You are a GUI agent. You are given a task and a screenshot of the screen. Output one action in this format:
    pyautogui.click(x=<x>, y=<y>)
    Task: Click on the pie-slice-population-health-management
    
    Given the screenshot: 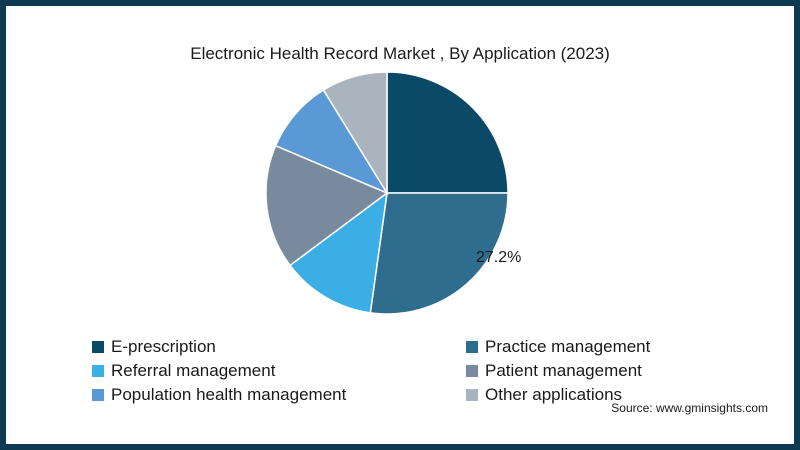 What is the action you would take?
    pyautogui.click(x=331, y=141)
    